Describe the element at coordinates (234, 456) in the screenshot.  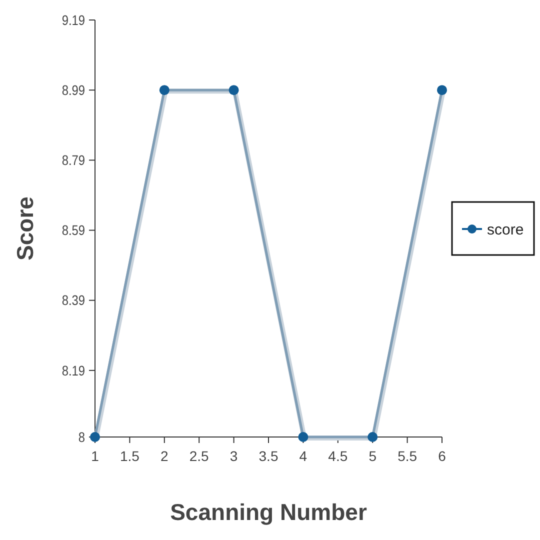
I see `x-tick-label: 3` at that location.